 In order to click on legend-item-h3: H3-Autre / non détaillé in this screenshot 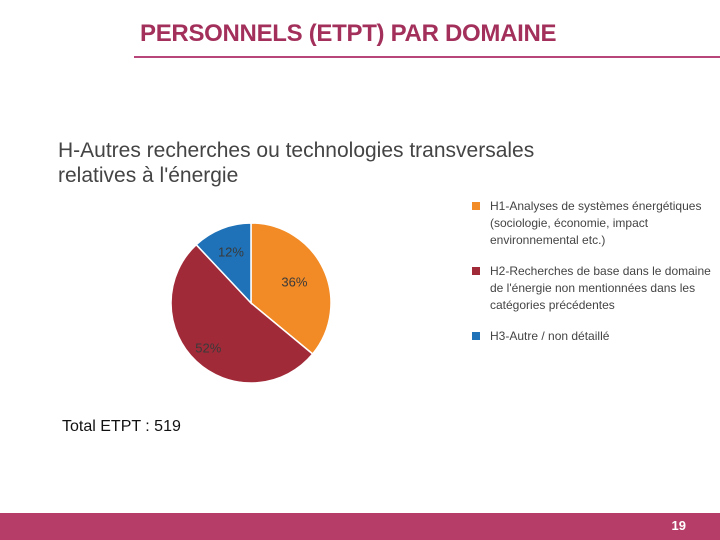, I will do `click(592, 336)`.